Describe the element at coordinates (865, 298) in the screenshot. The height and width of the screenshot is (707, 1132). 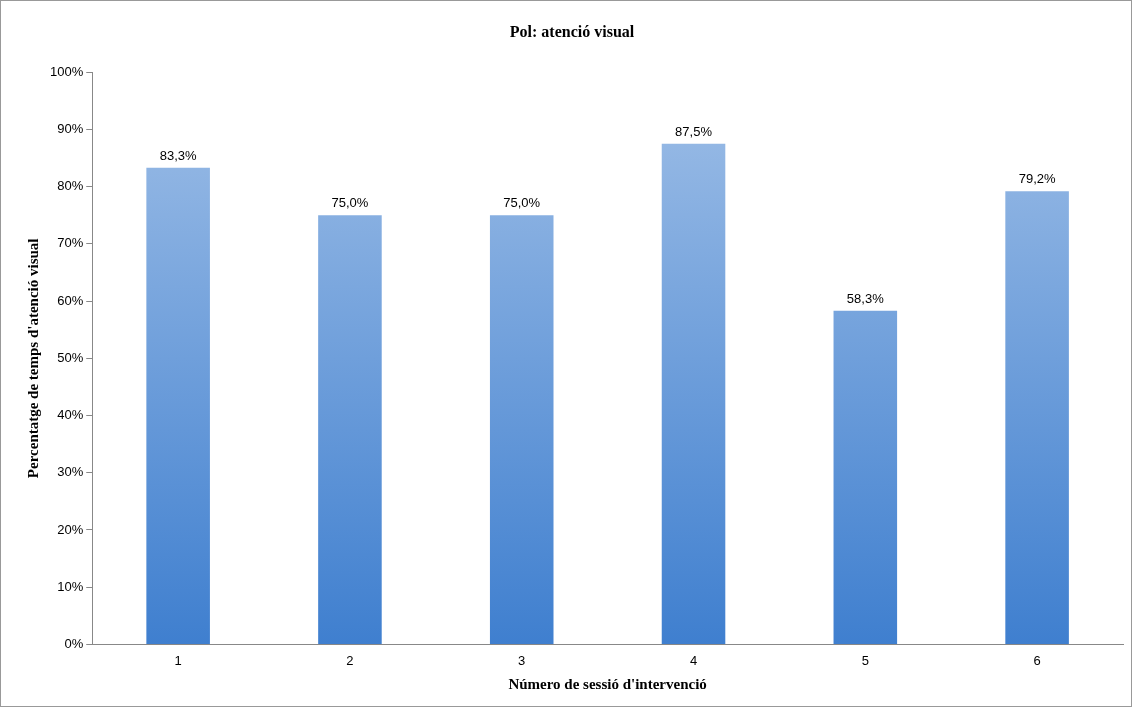
I see `data-label: 58,3%` at that location.